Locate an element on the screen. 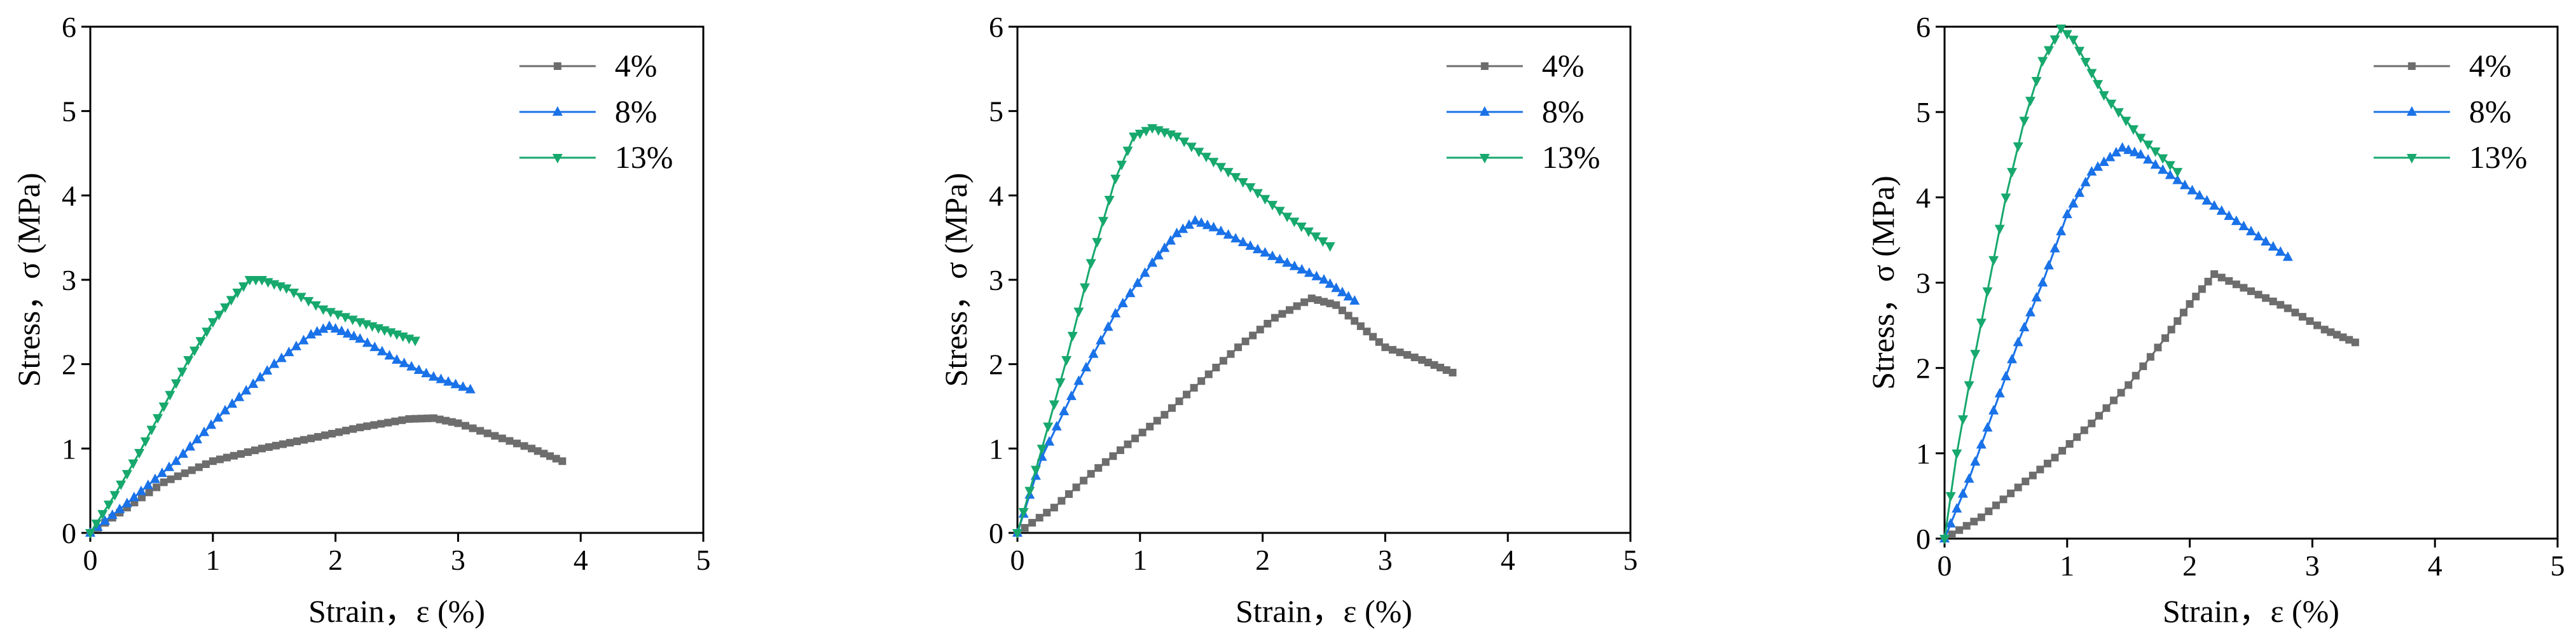  x-tick-label: 2 is located at coordinates (2189, 565).